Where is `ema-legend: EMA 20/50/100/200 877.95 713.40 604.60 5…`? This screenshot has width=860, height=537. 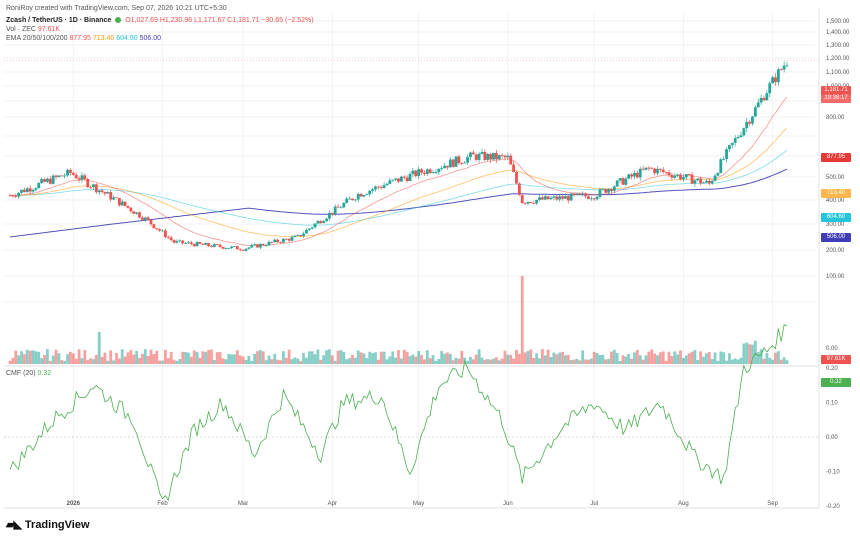
ema-legend: EMA 20/50/100/200 877.95 713.40 604.60 5… is located at coordinates (83, 38).